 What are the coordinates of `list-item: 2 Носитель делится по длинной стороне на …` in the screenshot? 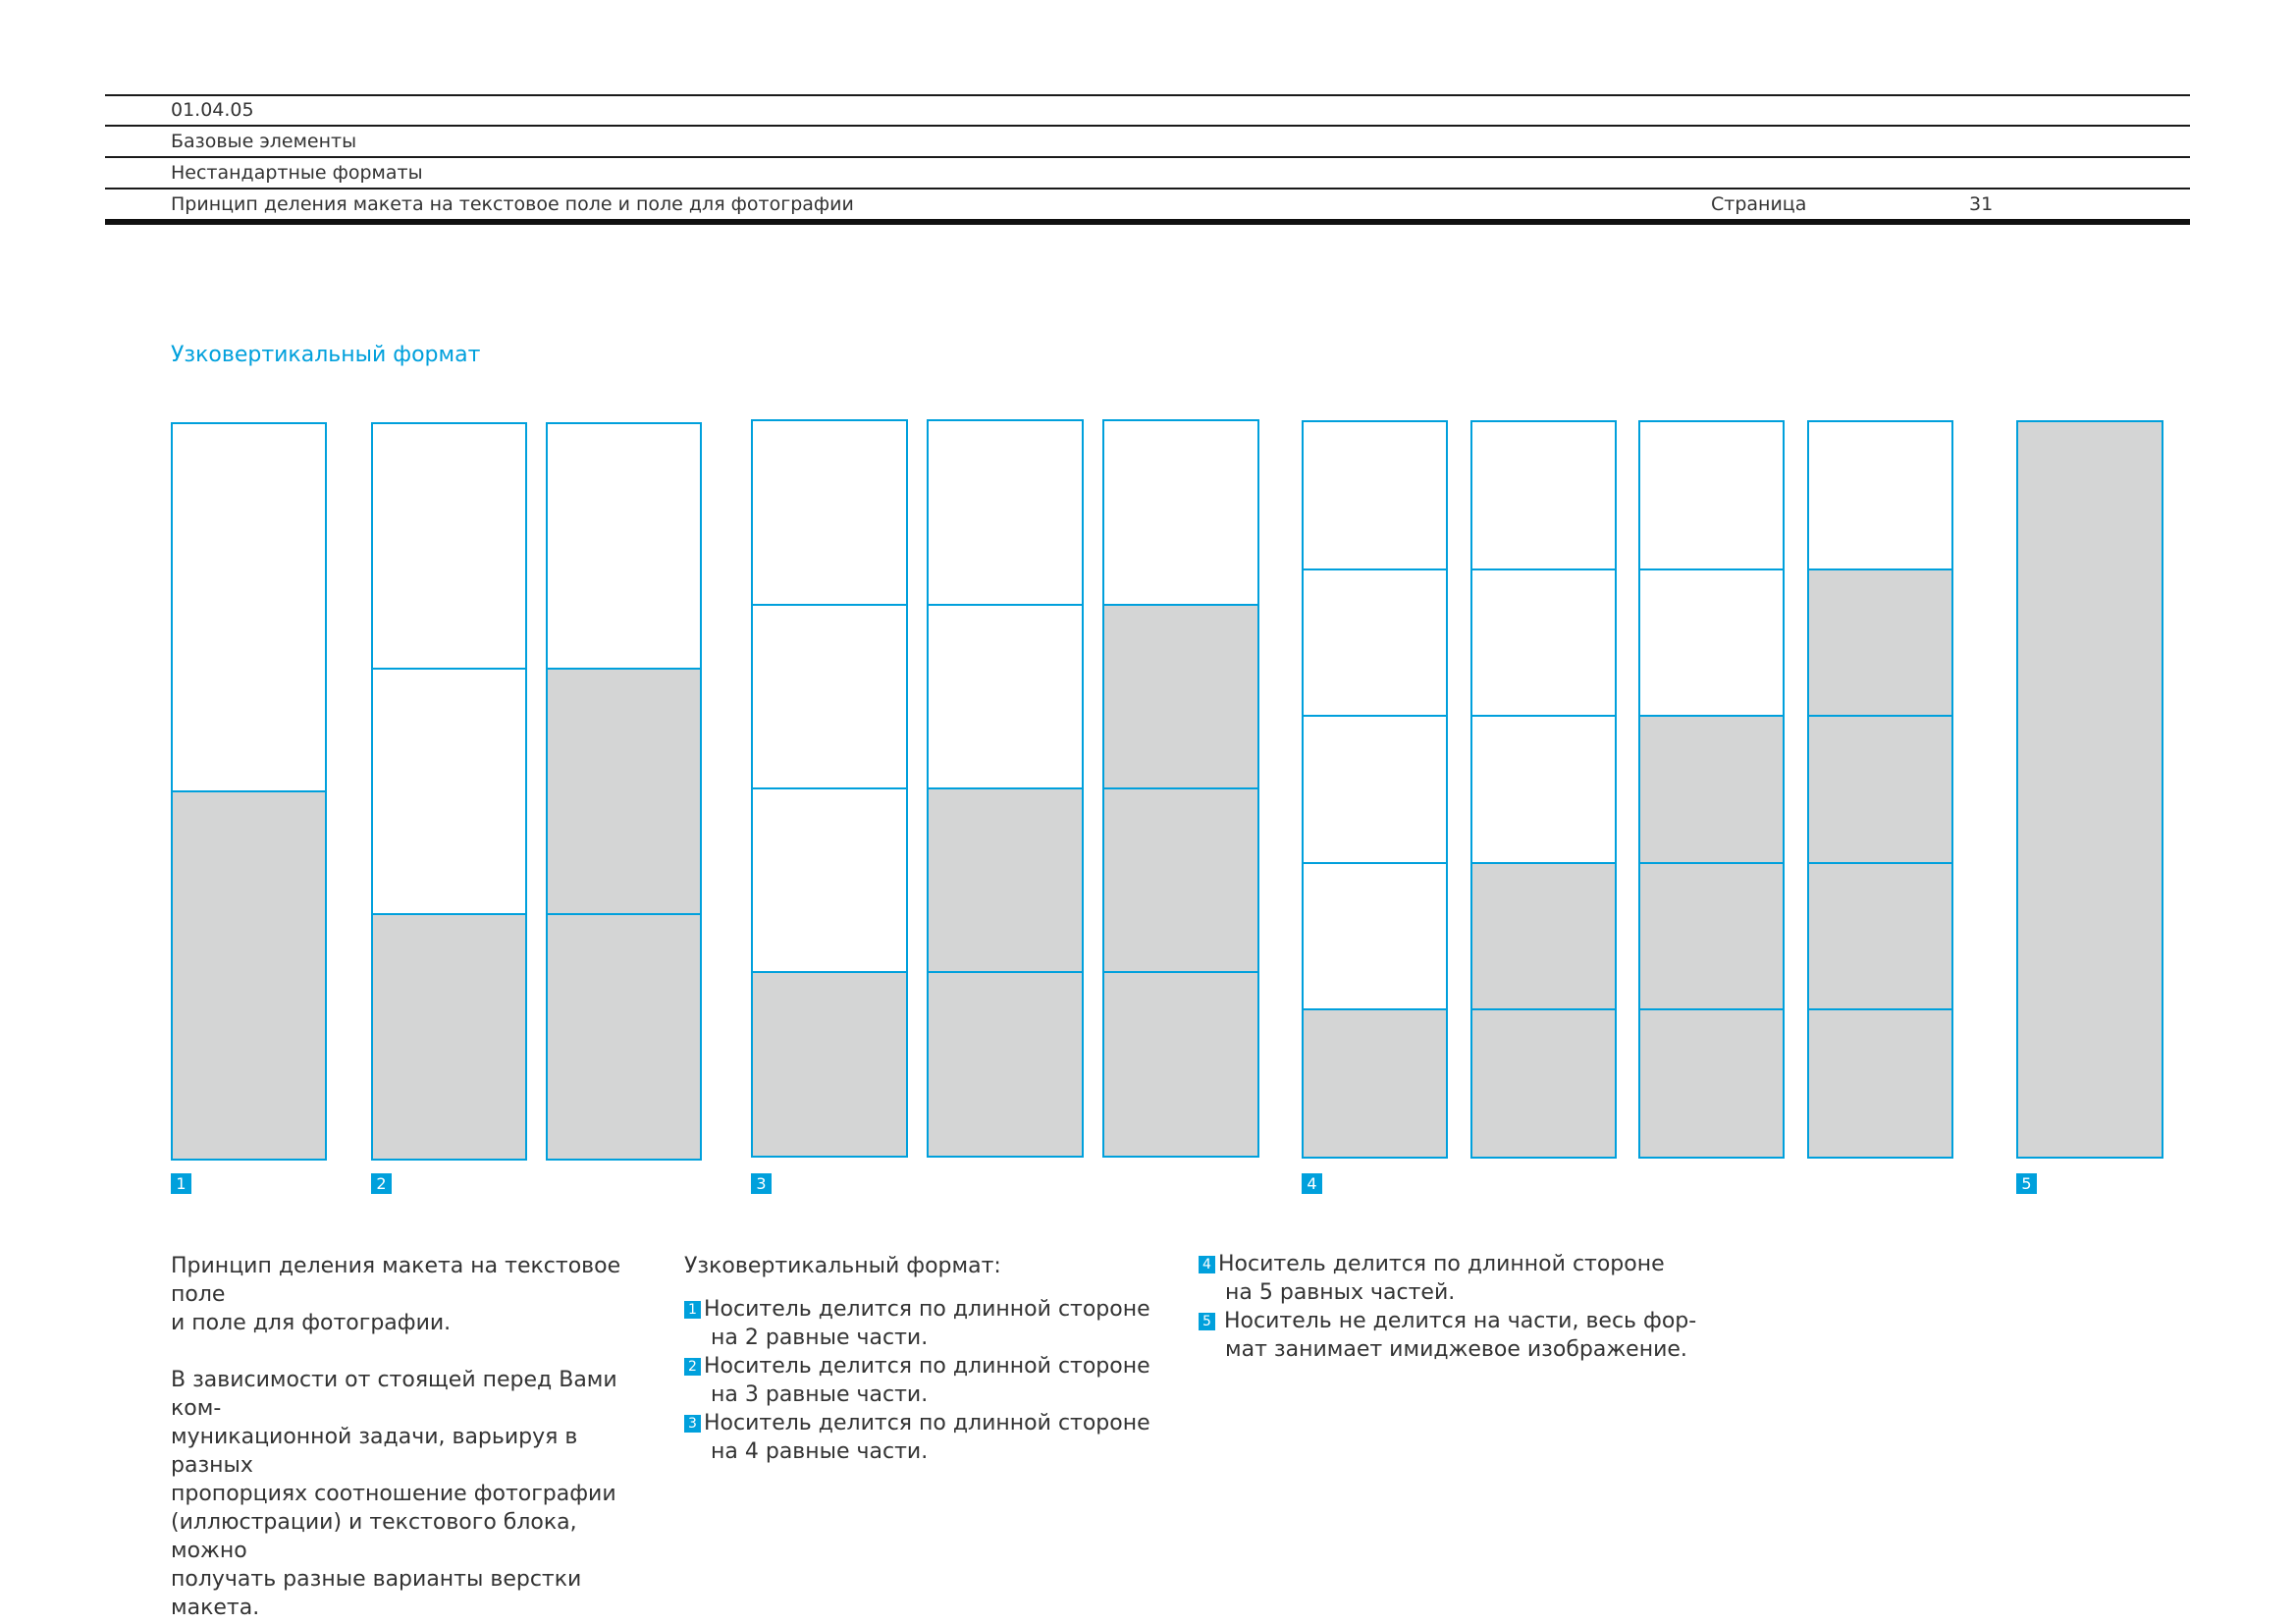 It's located at (929, 1380).